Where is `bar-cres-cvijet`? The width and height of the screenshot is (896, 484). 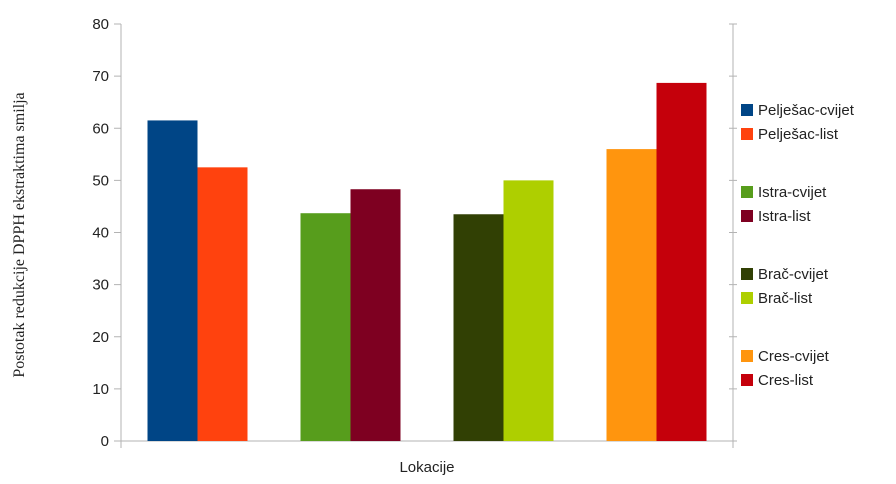
bar-cres-cvijet is located at coordinates (631, 295).